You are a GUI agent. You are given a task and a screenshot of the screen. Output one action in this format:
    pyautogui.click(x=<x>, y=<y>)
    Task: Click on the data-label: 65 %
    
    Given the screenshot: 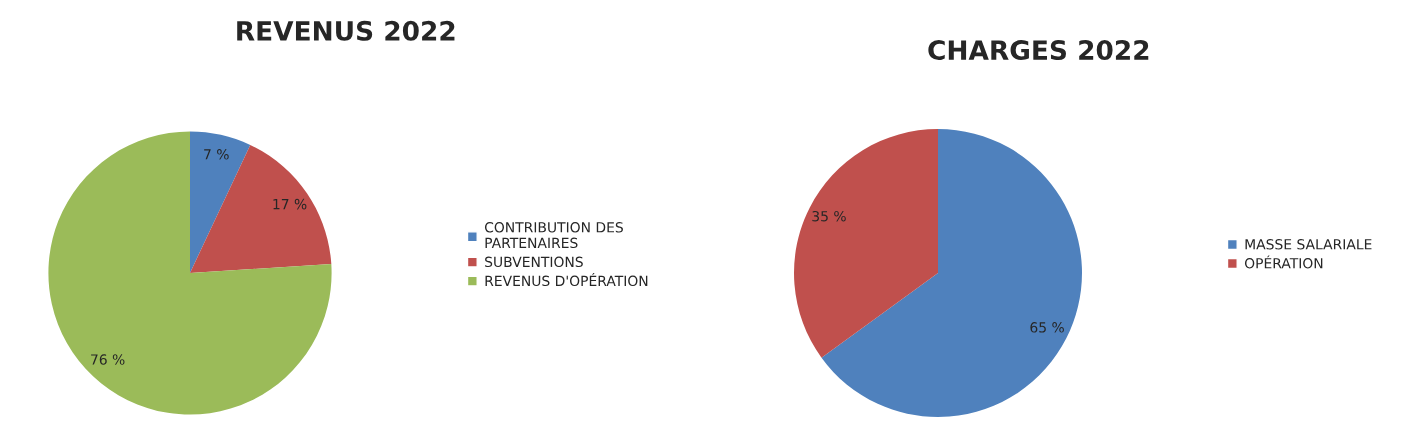 What is the action you would take?
    pyautogui.click(x=1047, y=327)
    